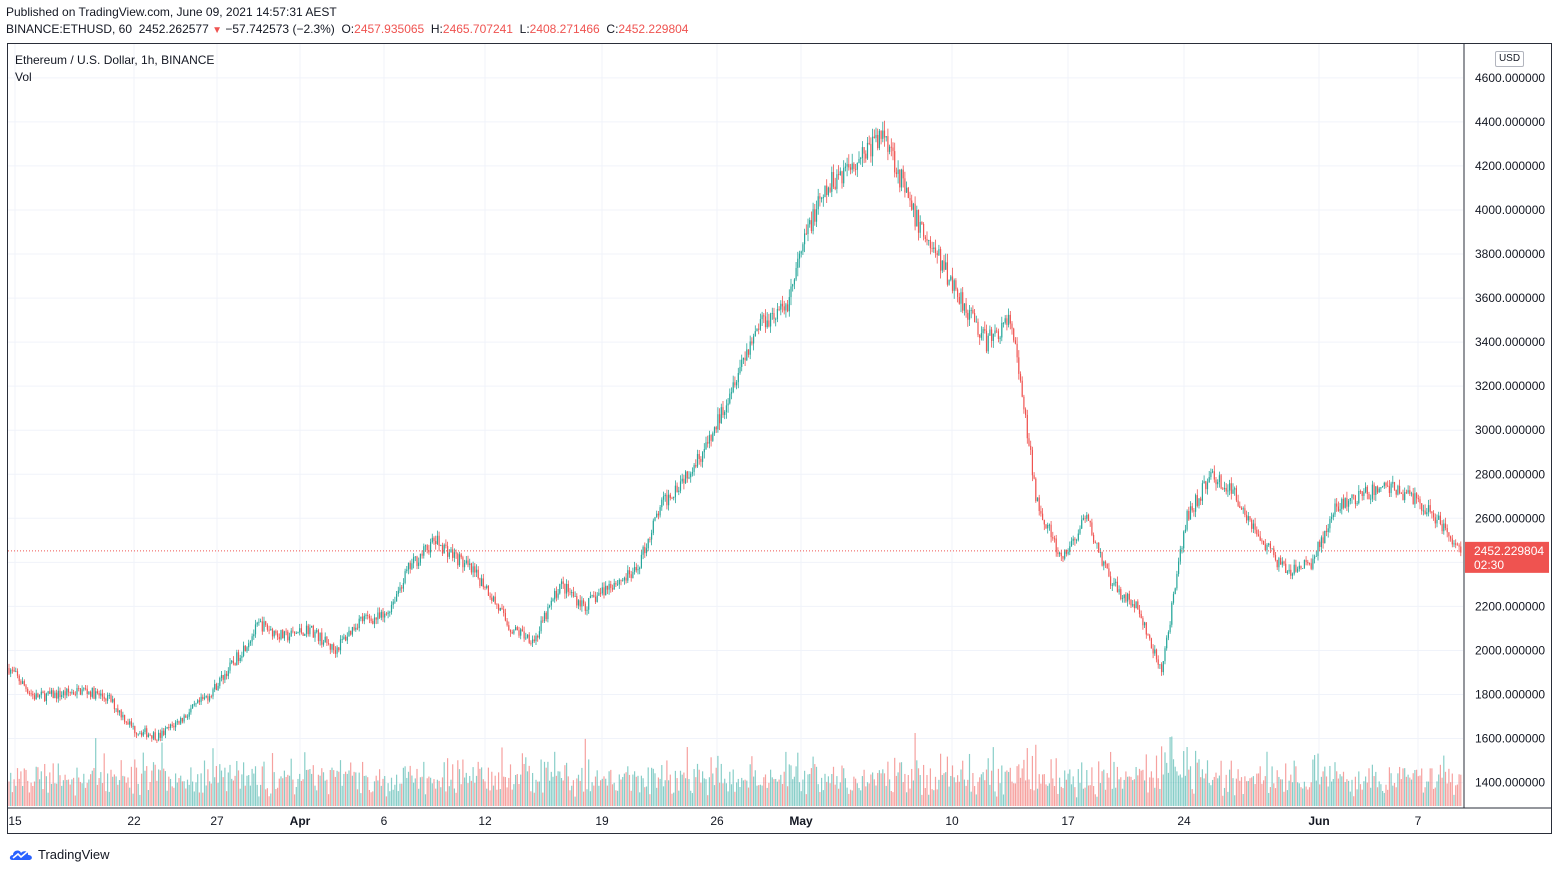  What do you see at coordinates (952, 821) in the screenshot?
I see `time-tick-label: 10` at bounding box center [952, 821].